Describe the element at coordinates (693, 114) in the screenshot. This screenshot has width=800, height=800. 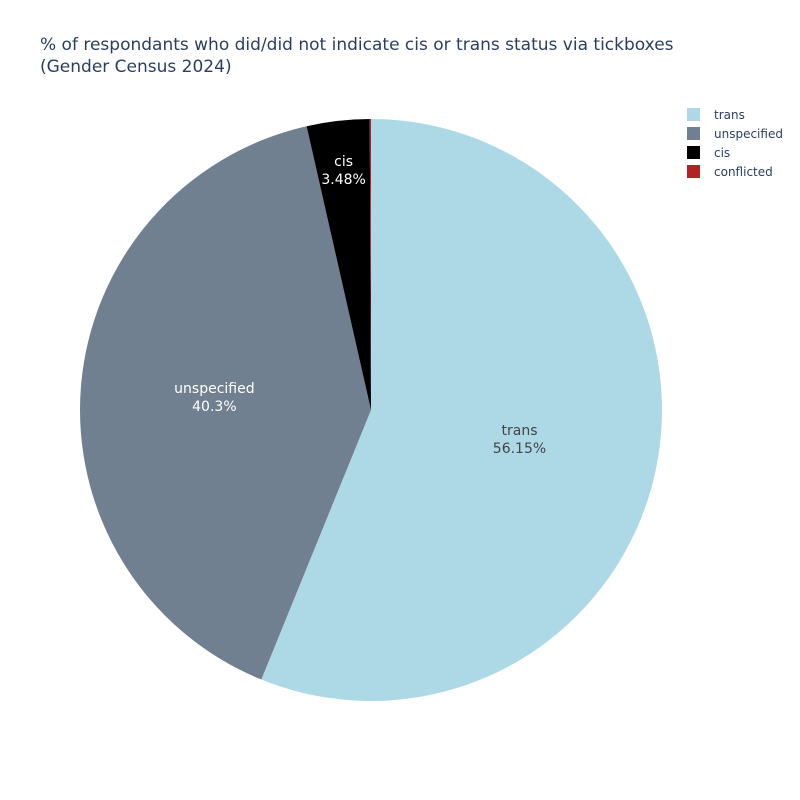
I see `legend-swatch-trans` at that location.